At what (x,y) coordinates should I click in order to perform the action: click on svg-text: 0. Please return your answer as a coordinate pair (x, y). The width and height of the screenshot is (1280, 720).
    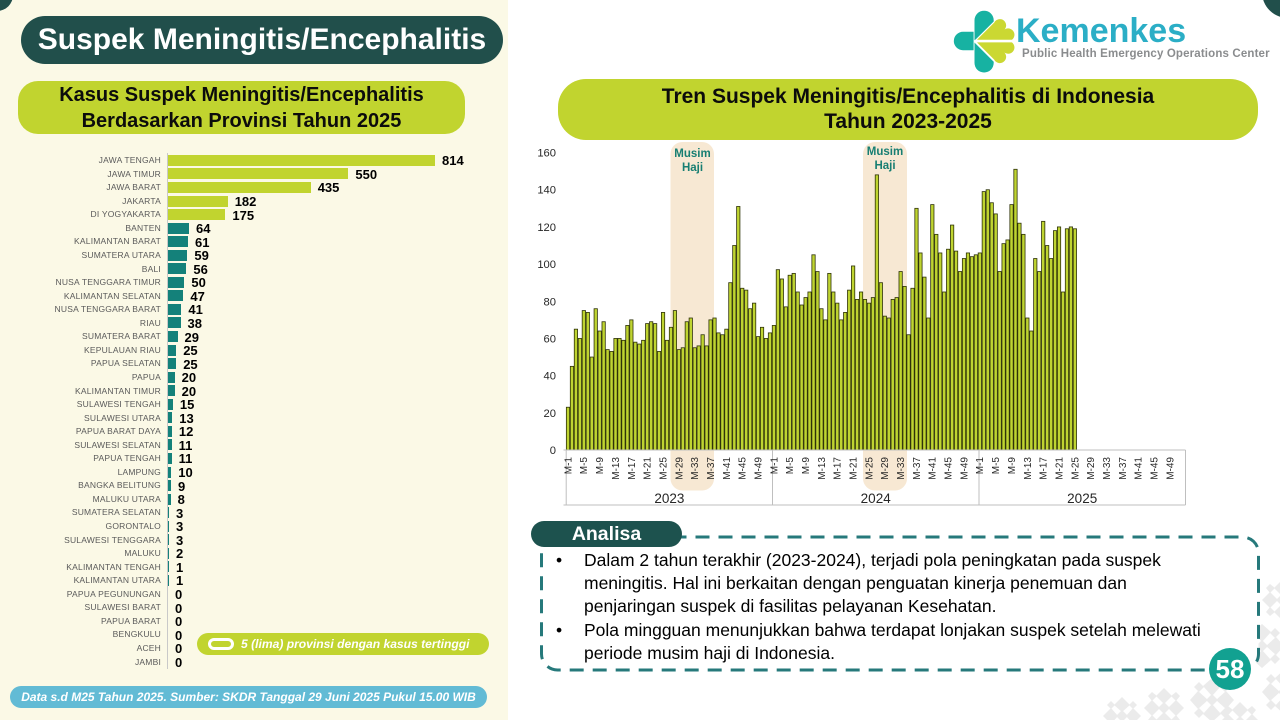
    Looking at the image, I should click on (553, 451).